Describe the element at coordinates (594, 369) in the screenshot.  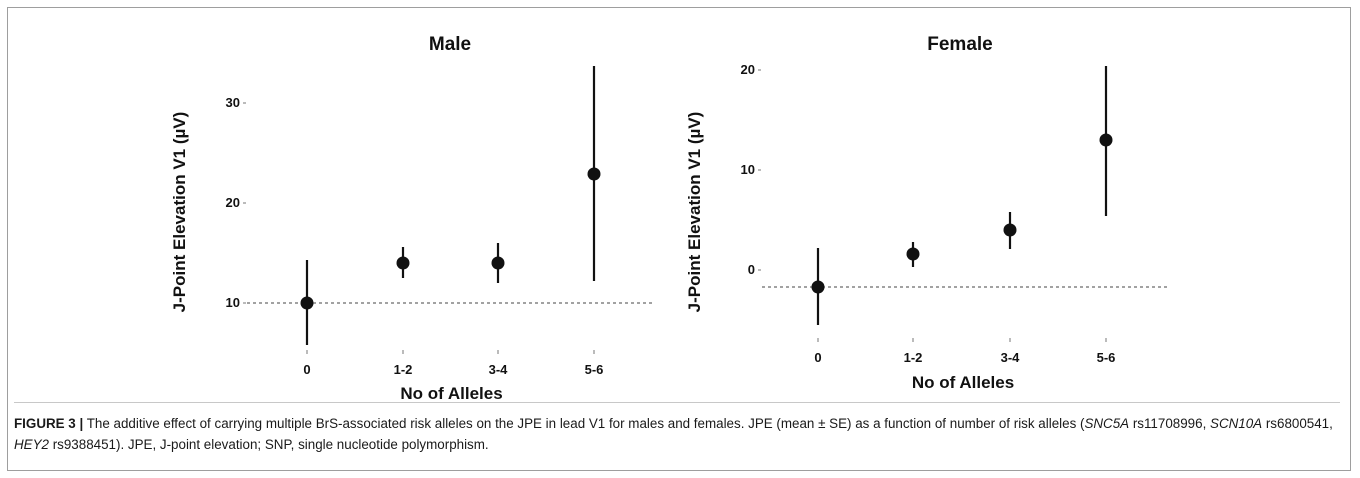
I see `male-x-tick-label: 5-6` at that location.